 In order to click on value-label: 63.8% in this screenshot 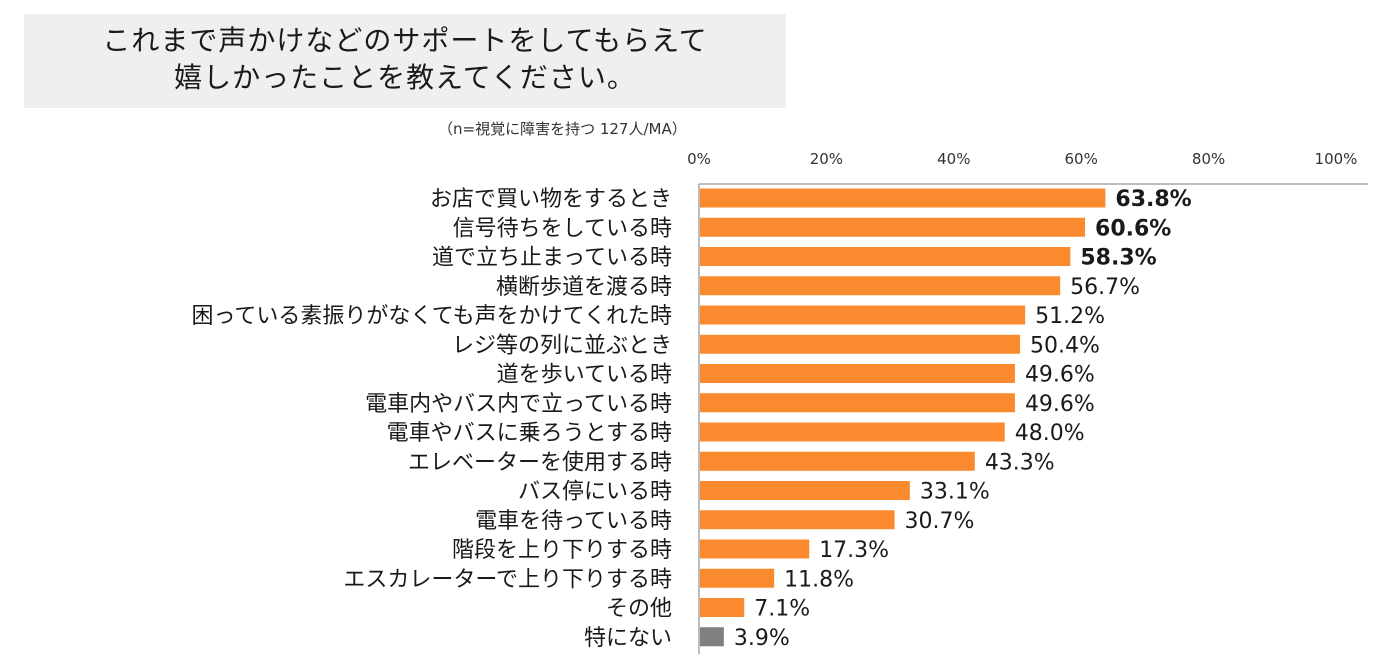, I will do `click(1153, 199)`.